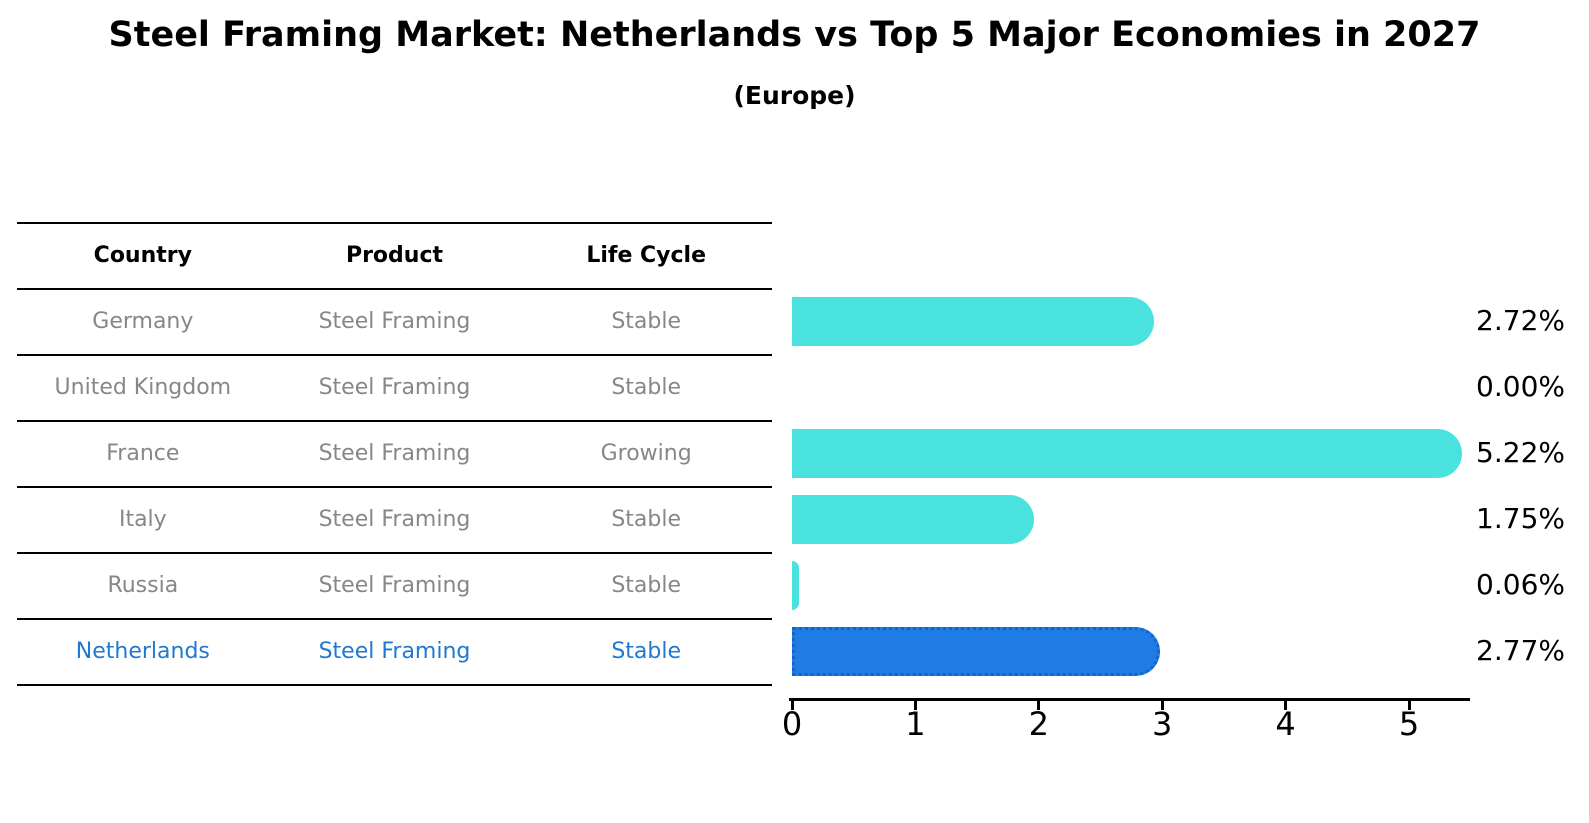  I want to click on table-row: Netherlands Steel Framing Stable, so click(394, 653).